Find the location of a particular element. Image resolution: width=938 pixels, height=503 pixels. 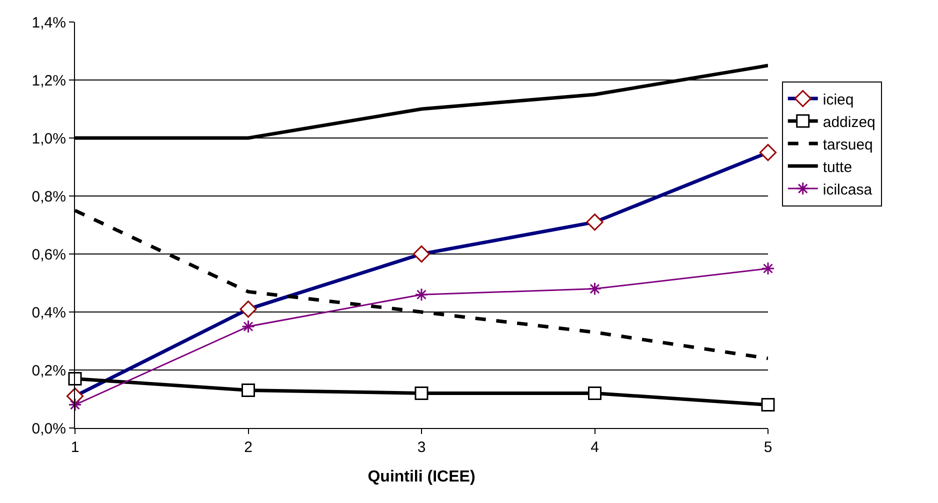

x-tick-label: 1 is located at coordinates (75, 447).